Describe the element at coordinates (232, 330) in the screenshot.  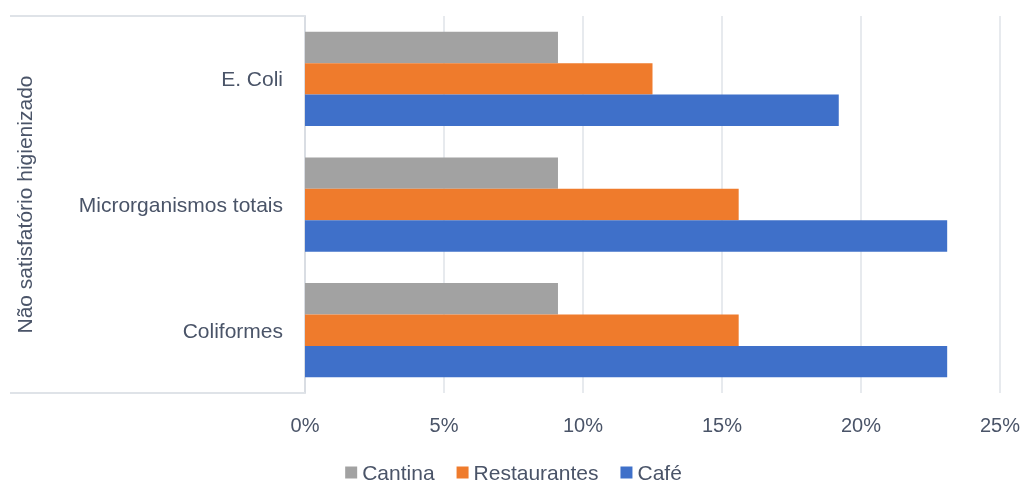
I see `y-tick-label: Coliformes` at that location.